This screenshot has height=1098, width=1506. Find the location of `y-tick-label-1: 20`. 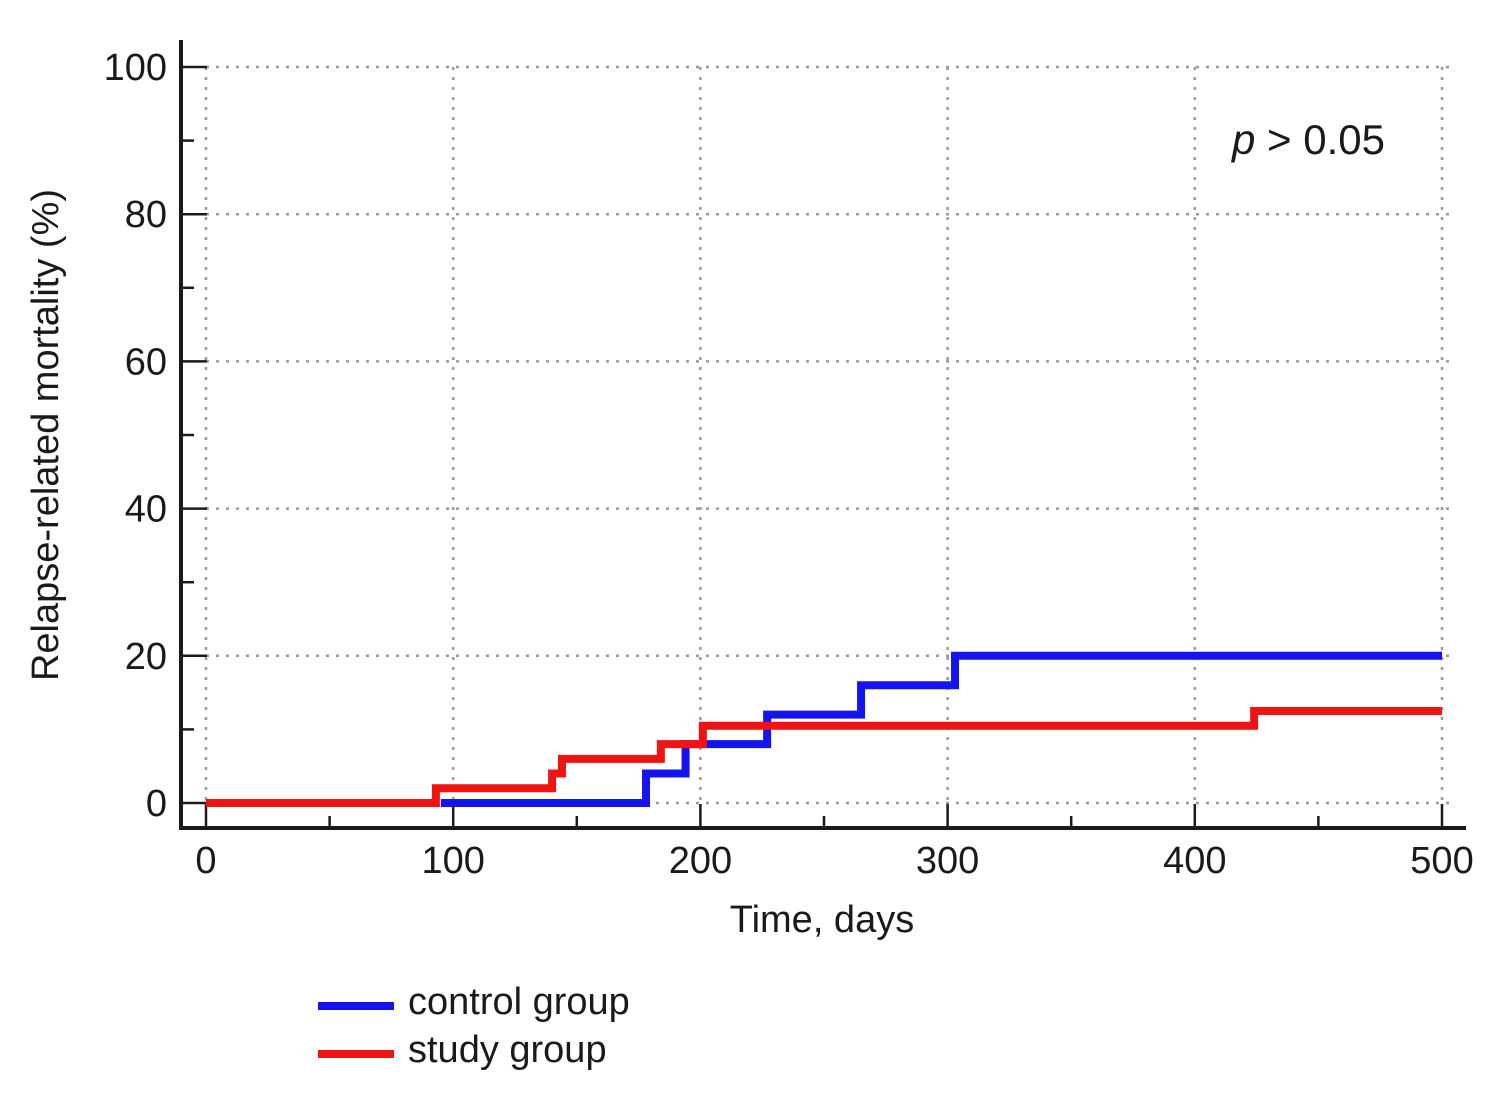

y-tick-label-1: 20 is located at coordinates (146, 657).